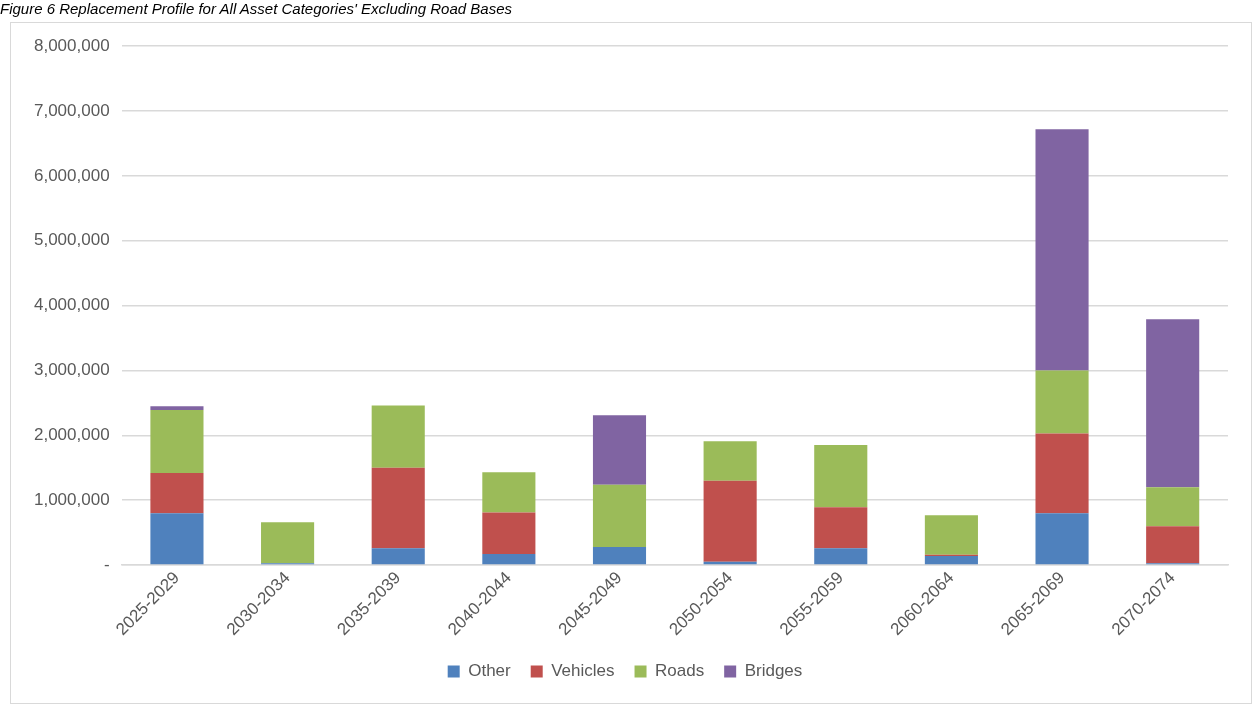 The width and height of the screenshot is (1257, 707). What do you see at coordinates (71, 110) in the screenshot?
I see `y-tick-label: 7,000,000` at bounding box center [71, 110].